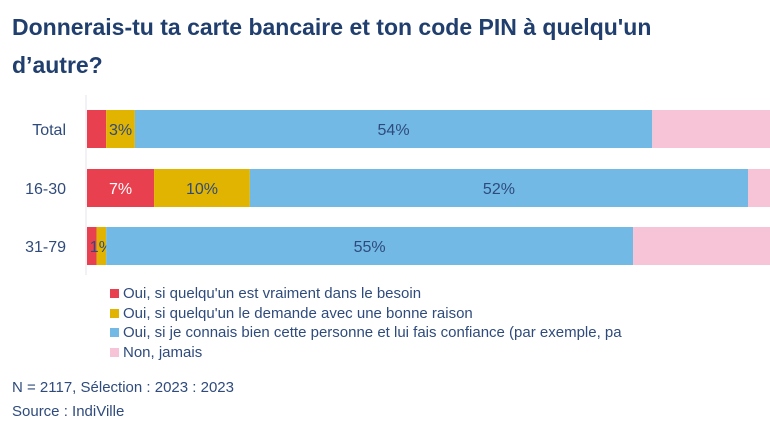 The image size is (770, 434). What do you see at coordinates (45, 189) in the screenshot?
I see `category-label: 16-30` at bounding box center [45, 189].